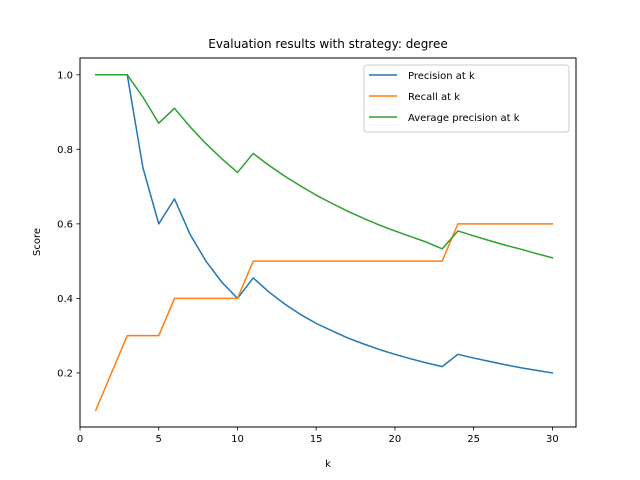 The width and height of the screenshot is (640, 480). Describe the element at coordinates (237, 439) in the screenshot. I see `x-tick-label: 10` at that location.